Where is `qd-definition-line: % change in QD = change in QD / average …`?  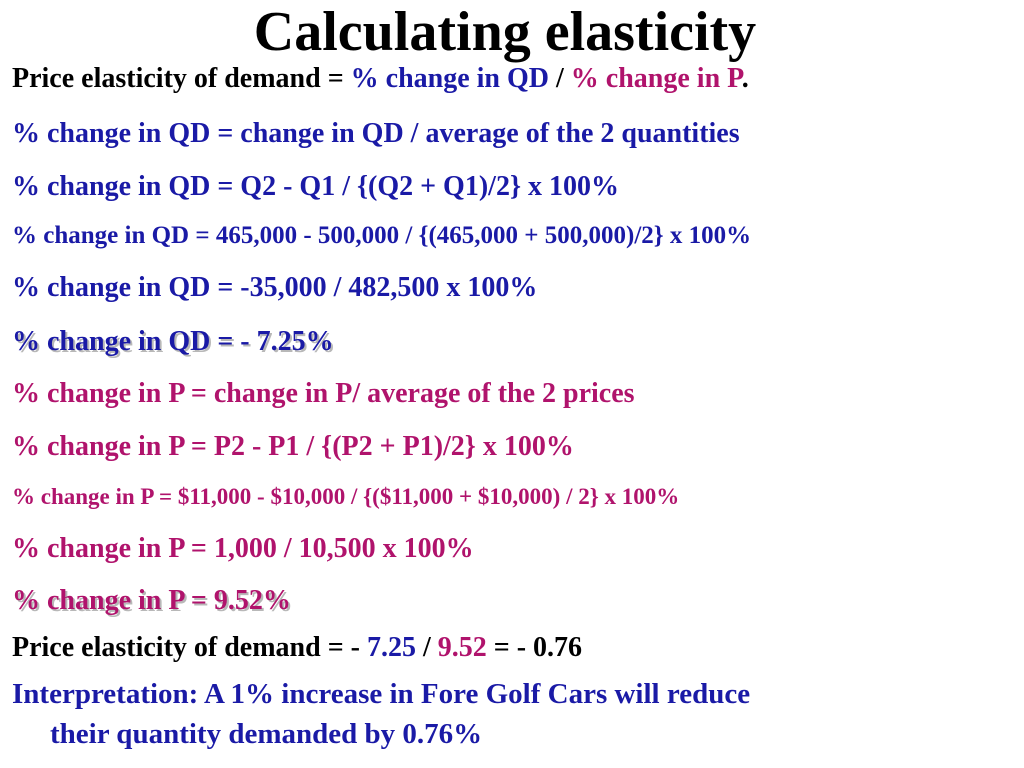
qd-definition-line: % change in QD = change in QD / average … is located at coordinates (376, 133).